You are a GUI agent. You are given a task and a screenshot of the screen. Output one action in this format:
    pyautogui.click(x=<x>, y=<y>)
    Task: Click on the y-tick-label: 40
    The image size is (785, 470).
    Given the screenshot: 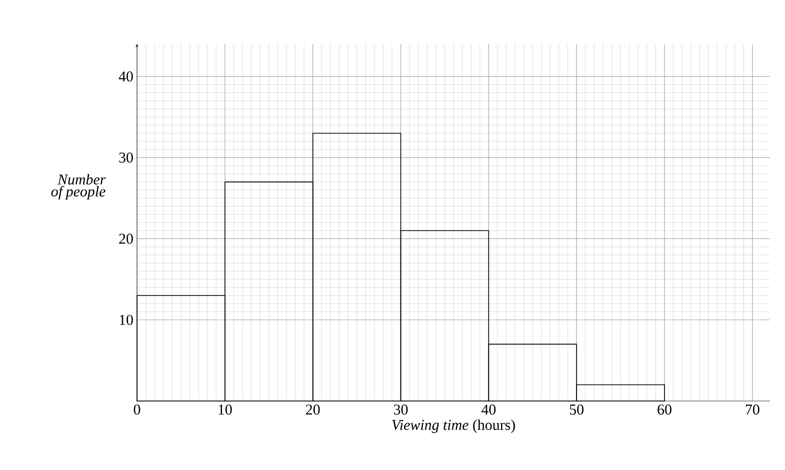 What is the action you would take?
    pyautogui.click(x=125, y=76)
    